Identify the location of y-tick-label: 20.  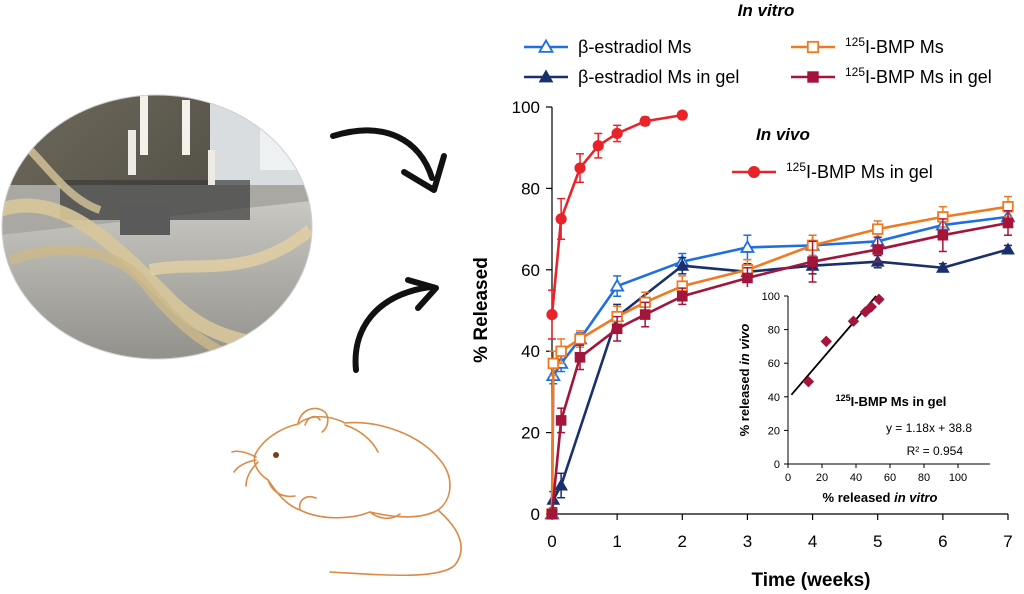
(530, 433).